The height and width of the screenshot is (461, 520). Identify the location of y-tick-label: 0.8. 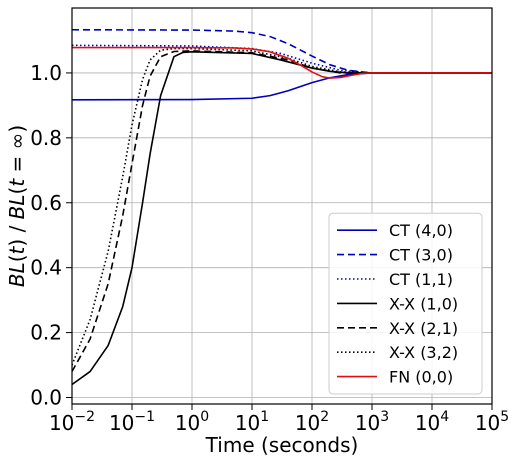
(46, 138).